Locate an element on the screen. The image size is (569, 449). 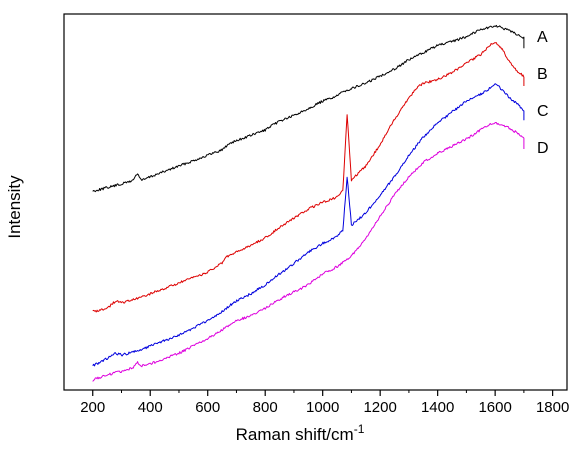
series-label-b: B is located at coordinates (542, 74).